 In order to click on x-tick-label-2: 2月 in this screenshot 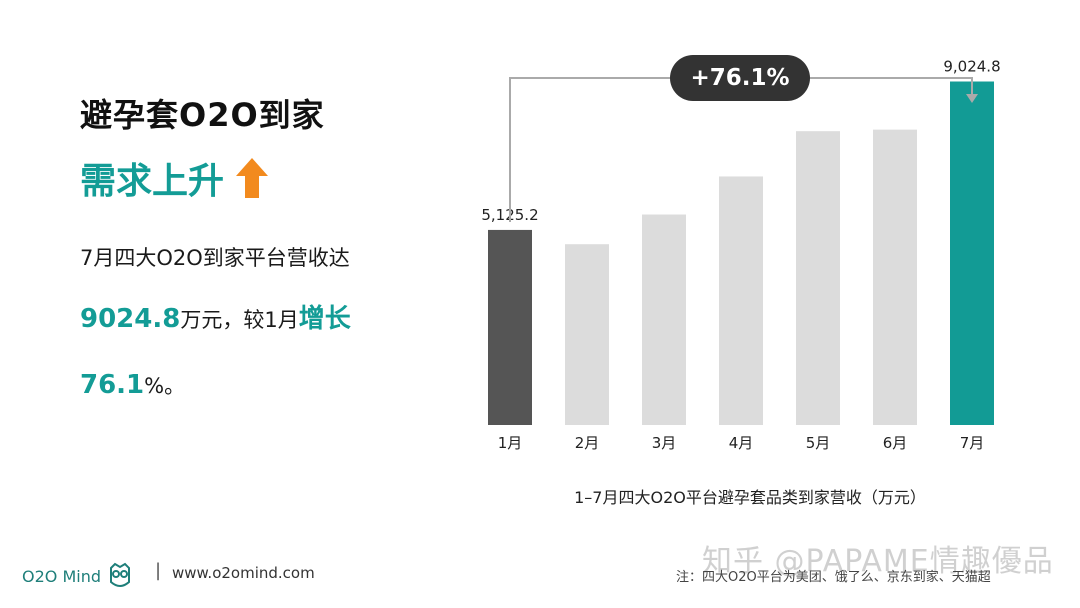, I will do `click(587, 443)`.